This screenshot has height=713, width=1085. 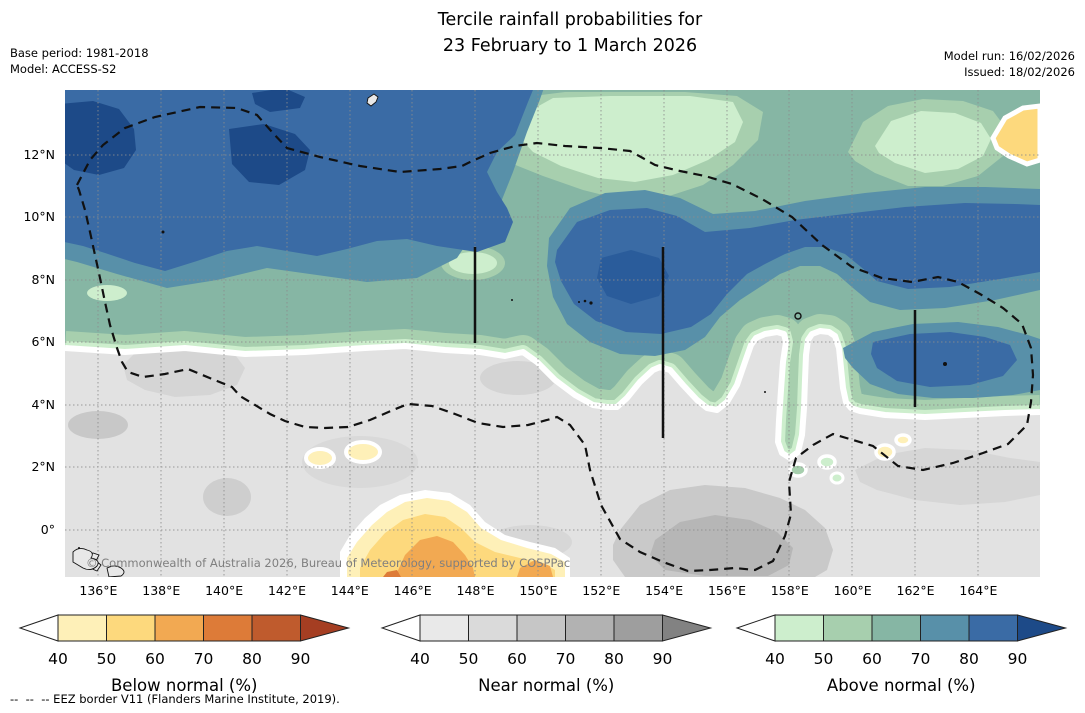 I want to click on x-tick-label: 144°E, so click(x=349, y=590).